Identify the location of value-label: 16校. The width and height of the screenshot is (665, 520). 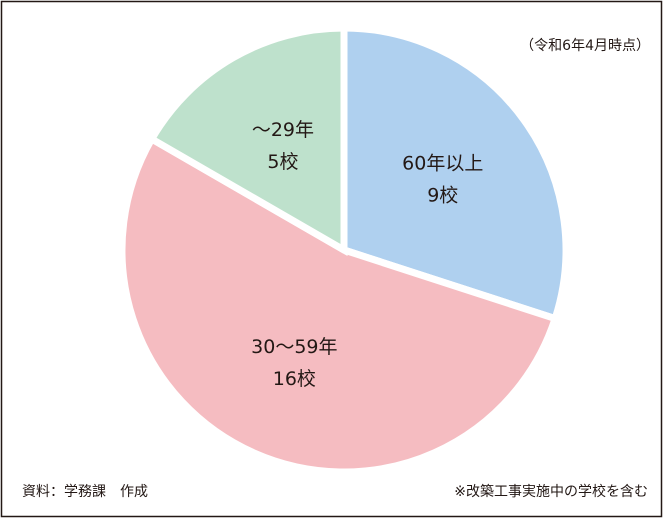
(294, 379).